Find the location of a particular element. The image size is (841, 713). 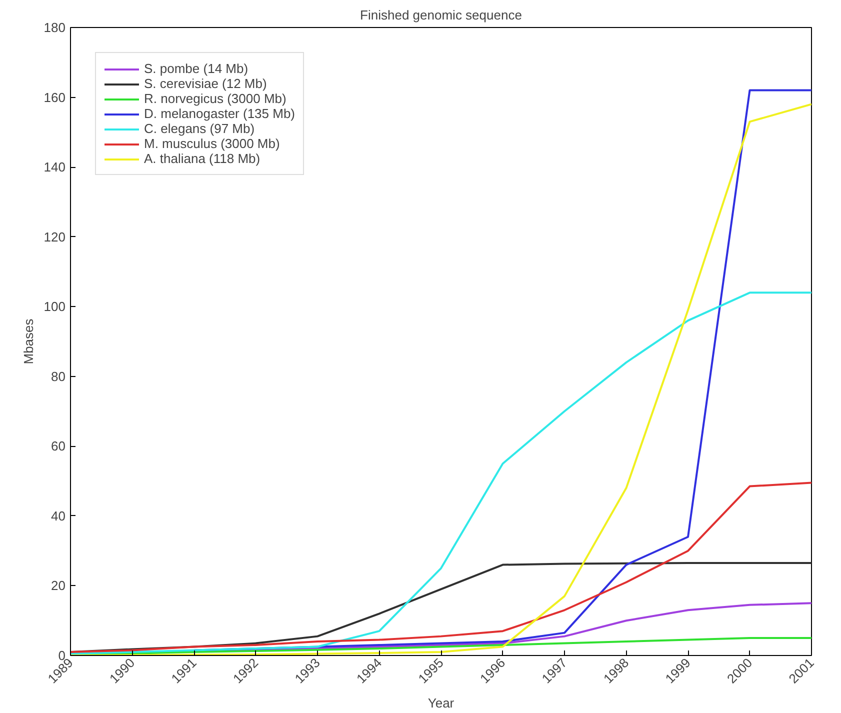

y-tick-label: 180 is located at coordinates (55, 27).